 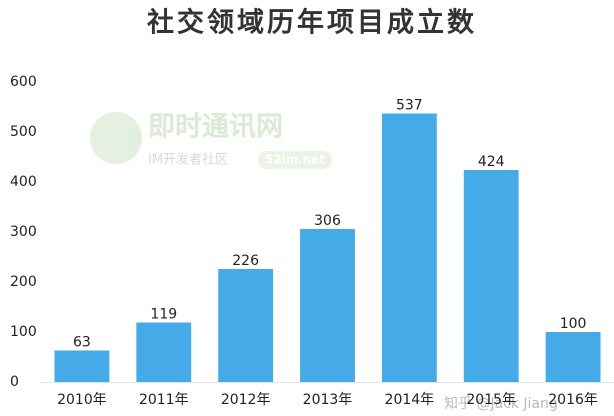 What do you see at coordinates (312, 23) in the screenshot?
I see `chart-title: 社交领域历年项目成立数` at bounding box center [312, 23].